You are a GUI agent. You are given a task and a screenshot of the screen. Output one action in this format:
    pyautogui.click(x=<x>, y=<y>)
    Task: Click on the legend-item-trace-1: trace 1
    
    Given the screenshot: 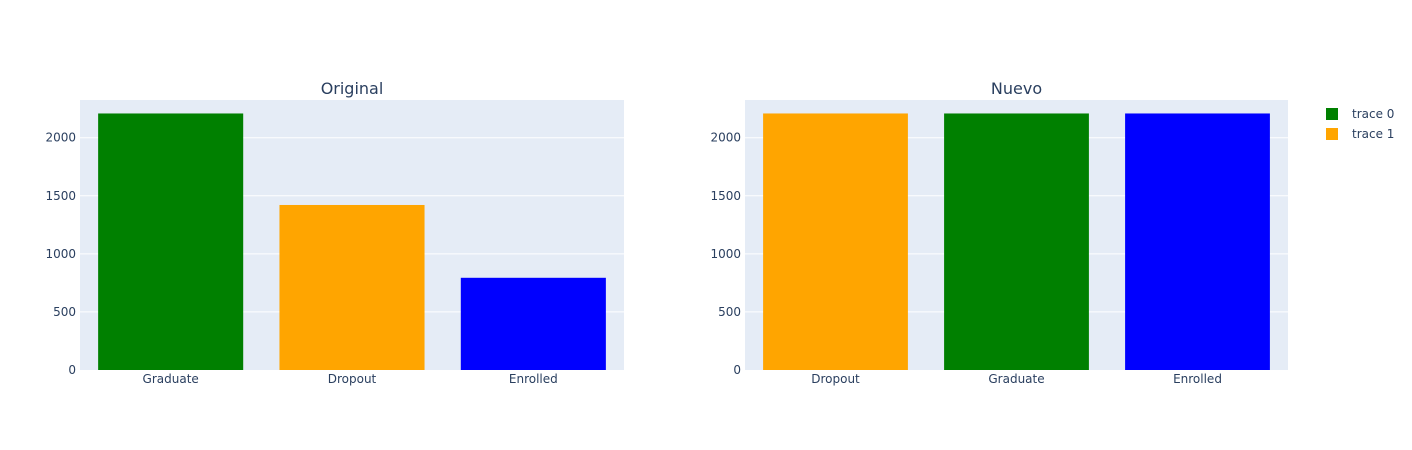 What is the action you would take?
    pyautogui.click(x=1360, y=134)
    